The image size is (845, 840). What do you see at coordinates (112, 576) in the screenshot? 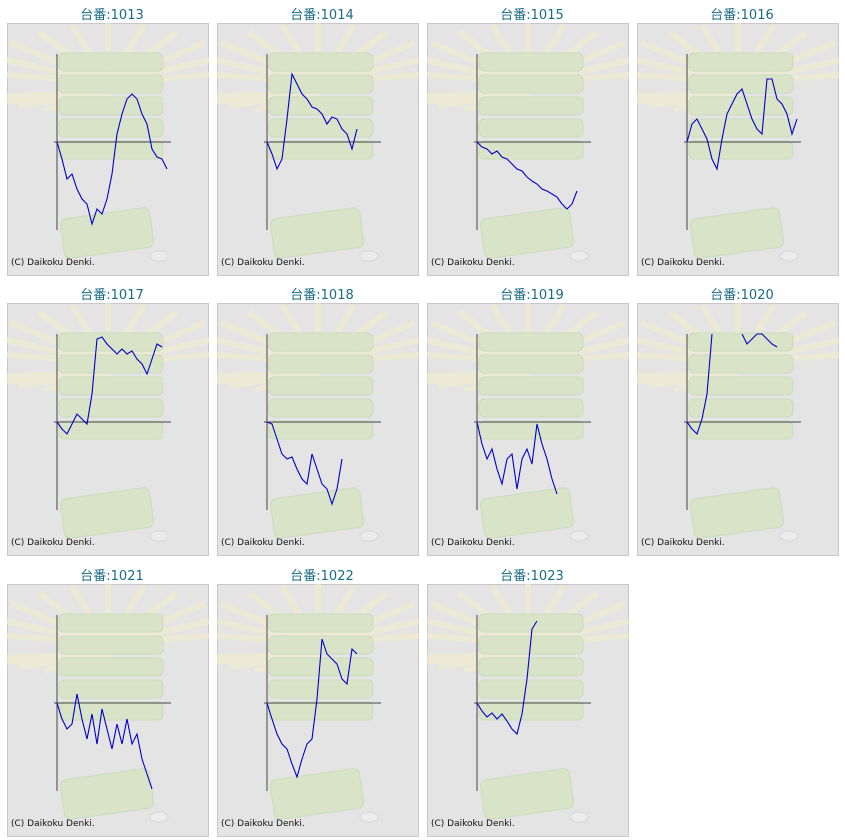
I see `chart-title: 台番:1021` at bounding box center [112, 576].